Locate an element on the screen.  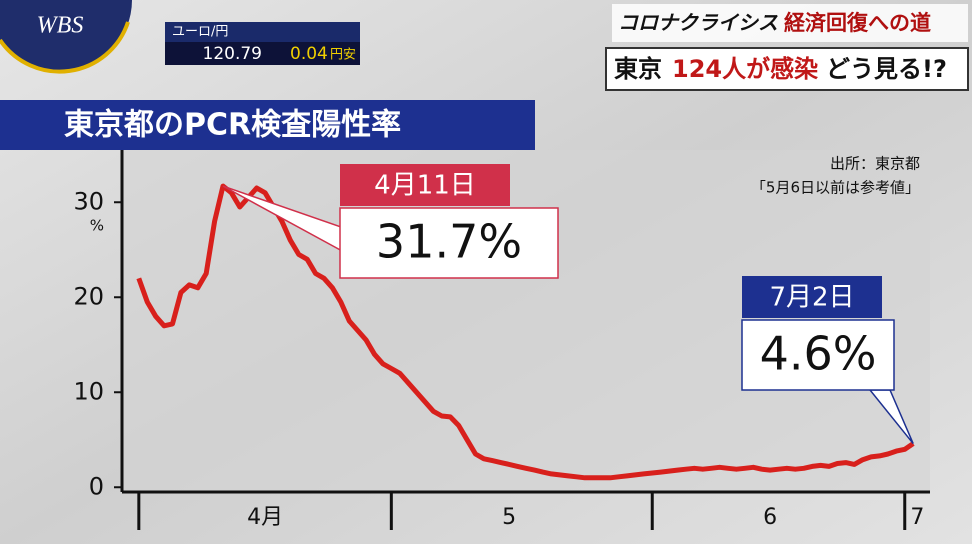
callout-date: 7月2日 is located at coordinates (811, 298).